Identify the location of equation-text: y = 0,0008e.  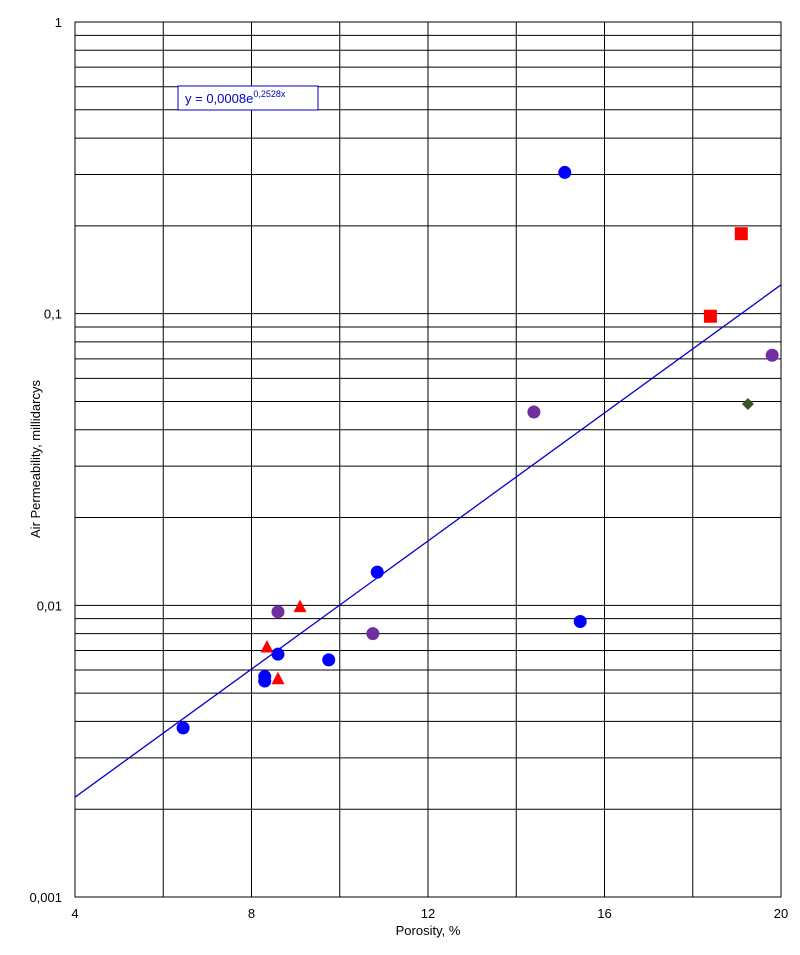
(219, 98).